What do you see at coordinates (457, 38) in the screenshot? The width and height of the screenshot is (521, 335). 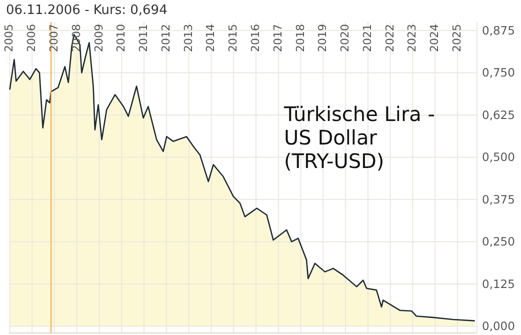 I see `x-tick-label: 2025` at bounding box center [457, 38].